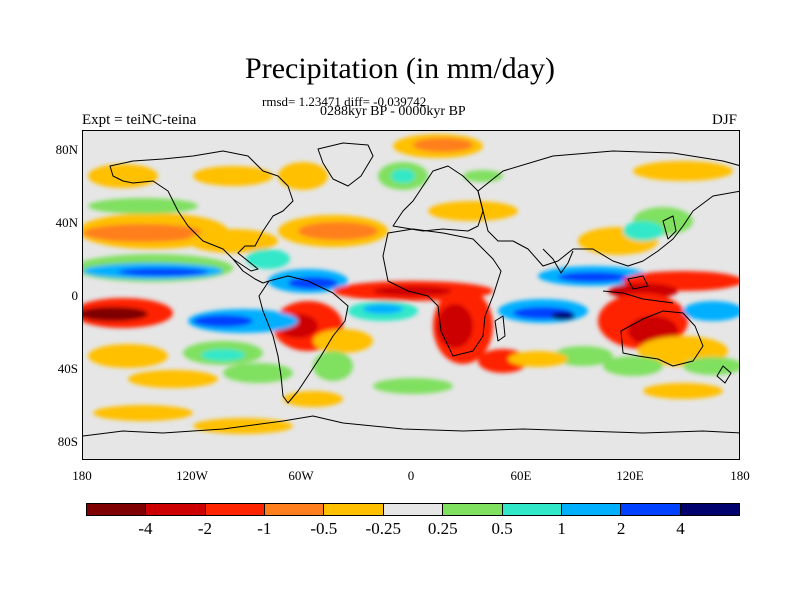 The width and height of the screenshot is (800, 600). What do you see at coordinates (638, 297) in the screenshot?
I see `coast-indonesia` at bounding box center [638, 297].